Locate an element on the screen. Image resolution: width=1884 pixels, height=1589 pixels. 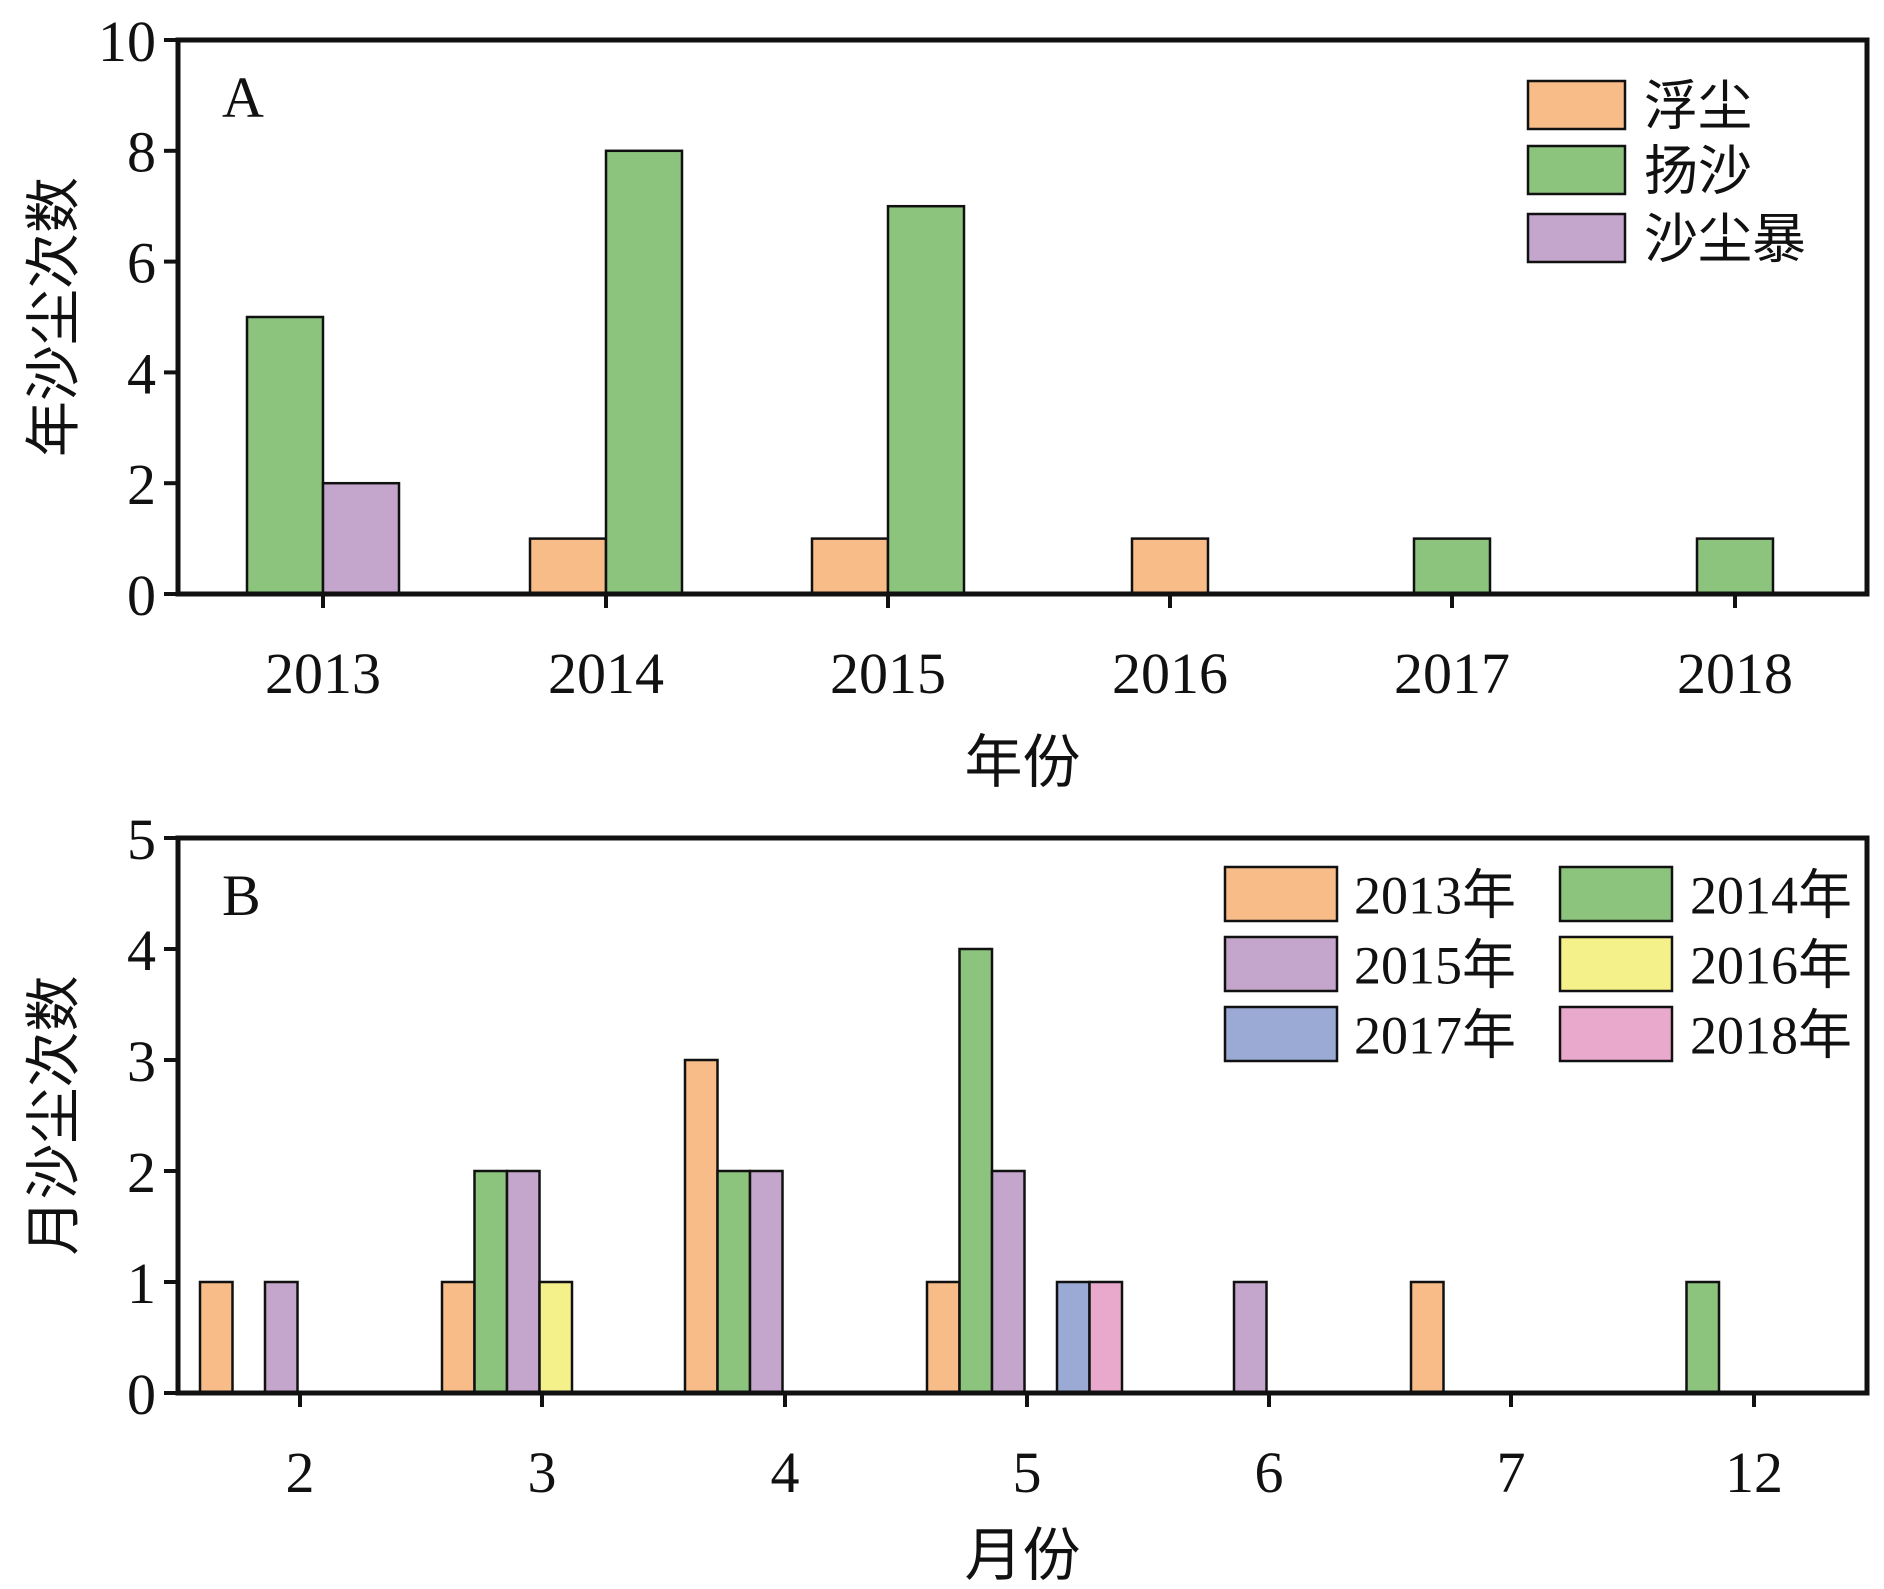
bar-2014年-4 is located at coordinates (734, 1282).